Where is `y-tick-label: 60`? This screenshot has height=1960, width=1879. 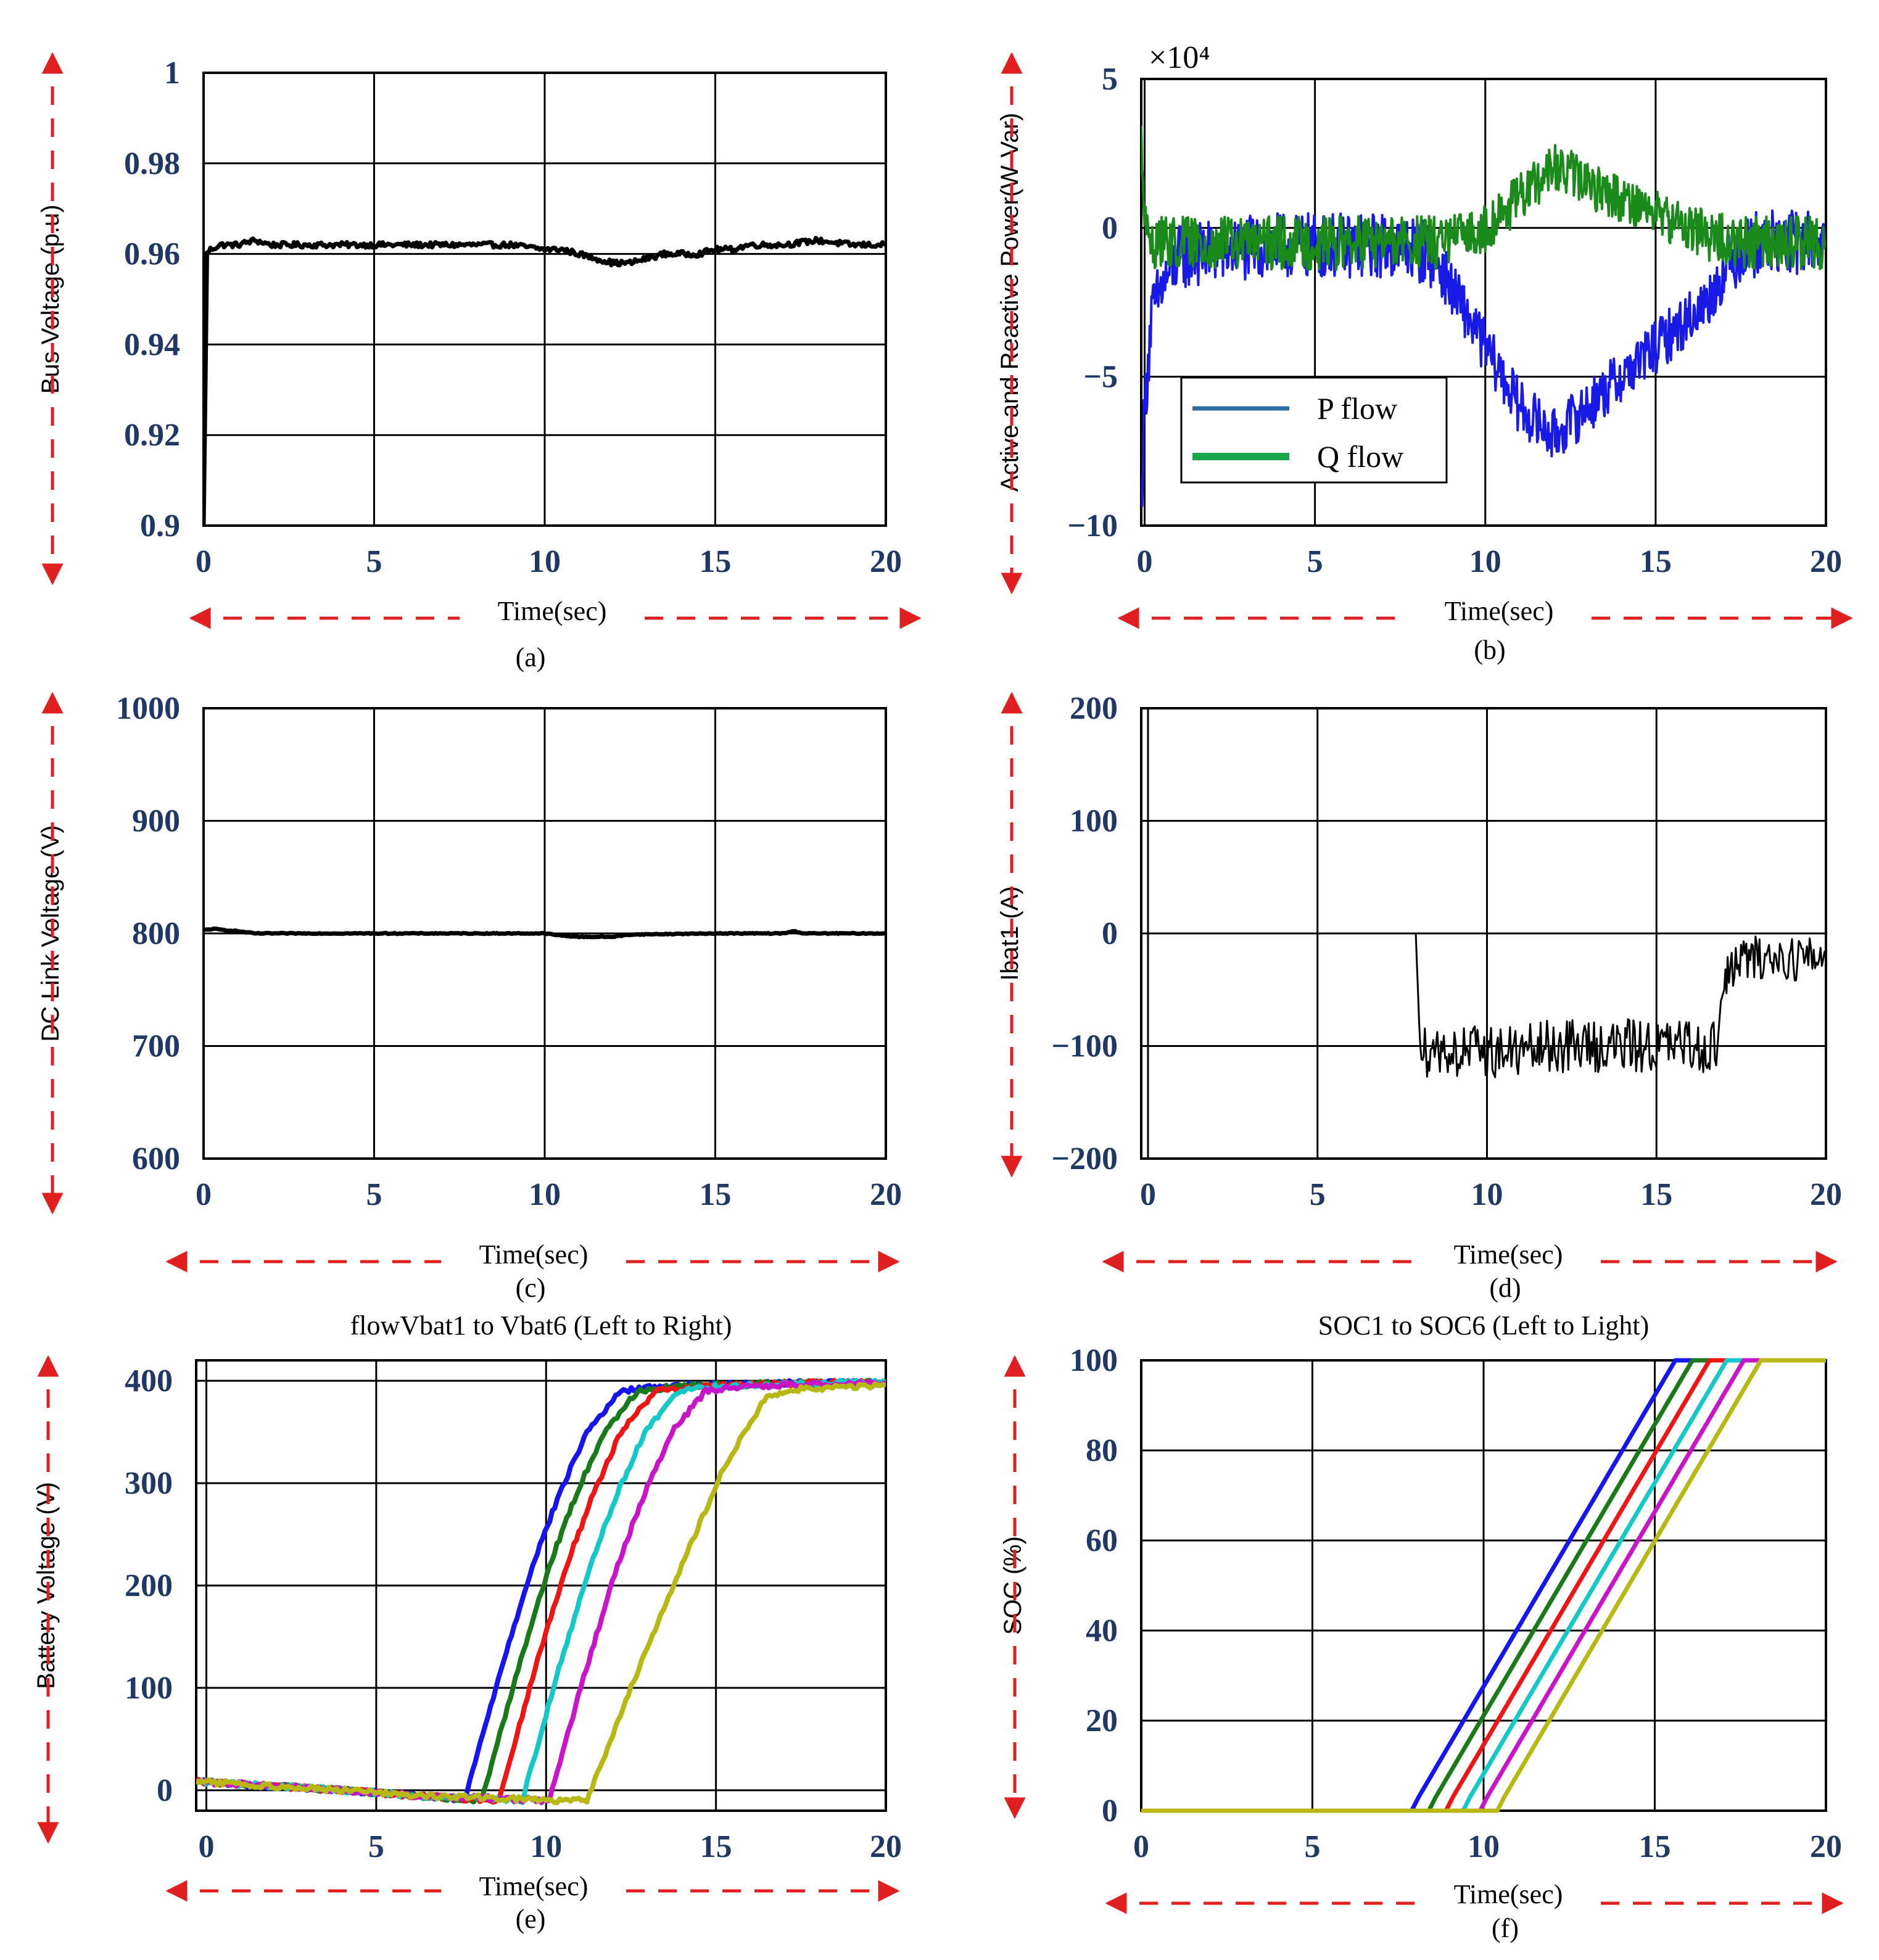 y-tick-label: 60 is located at coordinates (1102, 1540).